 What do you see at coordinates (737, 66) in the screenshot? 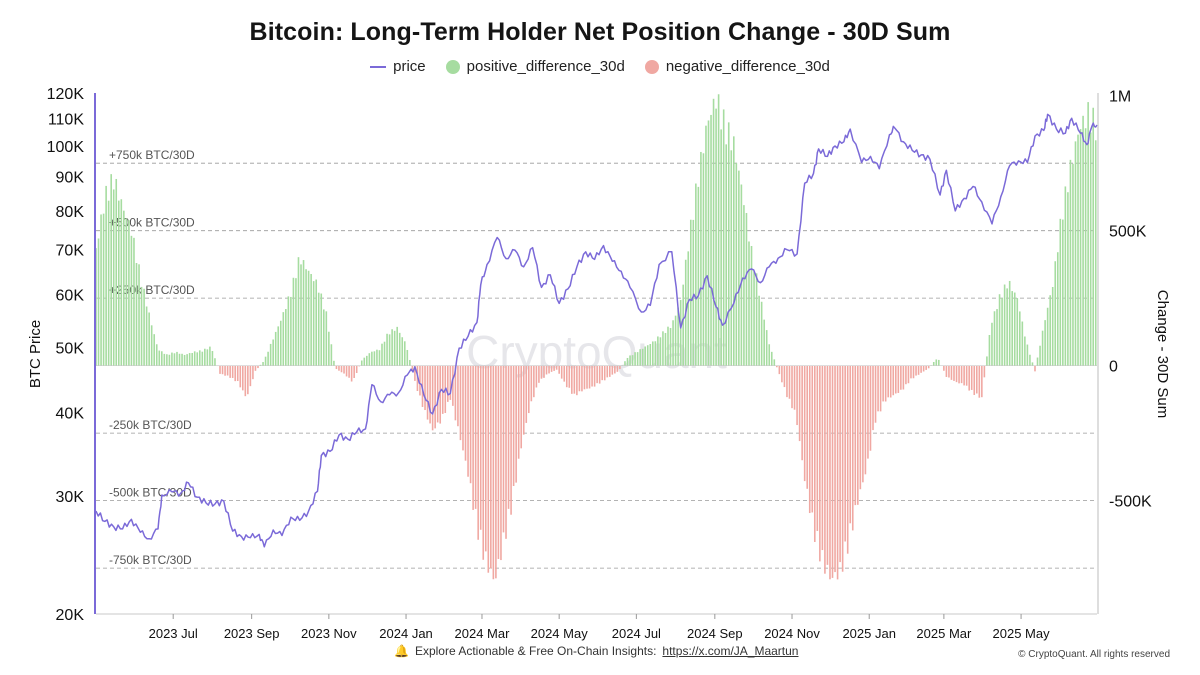
I see `legend-item-negative: negative_difference_30d` at bounding box center [737, 66].